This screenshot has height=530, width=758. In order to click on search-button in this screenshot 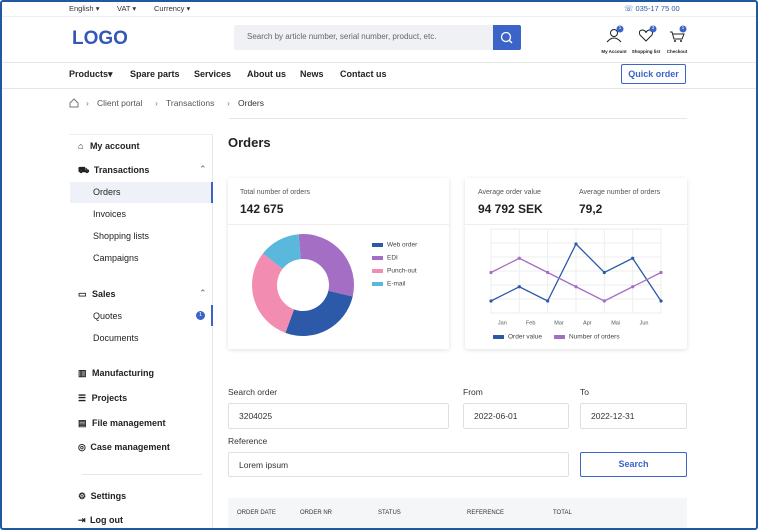, I will do `click(507, 37)`.